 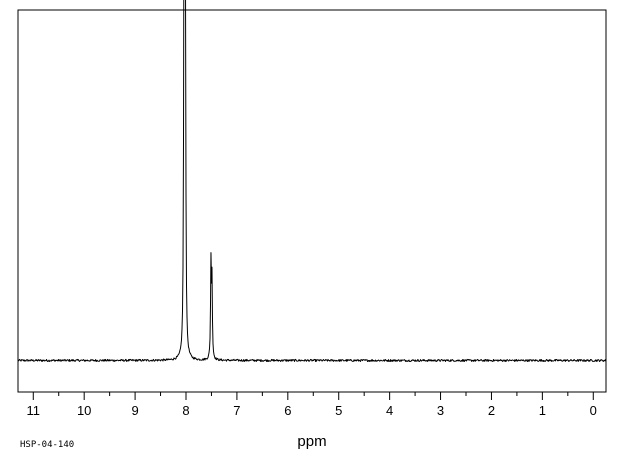 I want to click on x-axis-ticks, so click(x=313, y=396).